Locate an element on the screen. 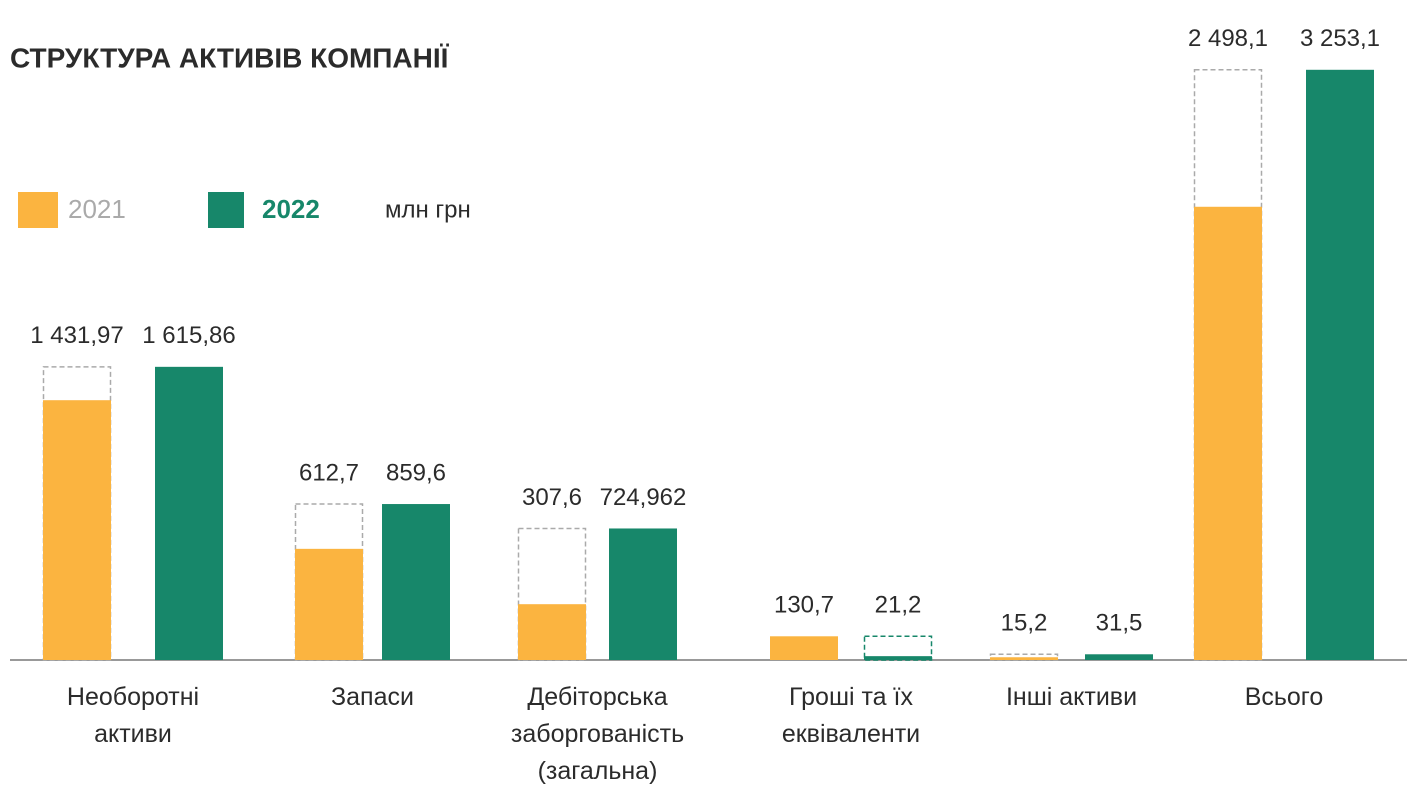  data-label: 1 431,97 is located at coordinates (76, 335).